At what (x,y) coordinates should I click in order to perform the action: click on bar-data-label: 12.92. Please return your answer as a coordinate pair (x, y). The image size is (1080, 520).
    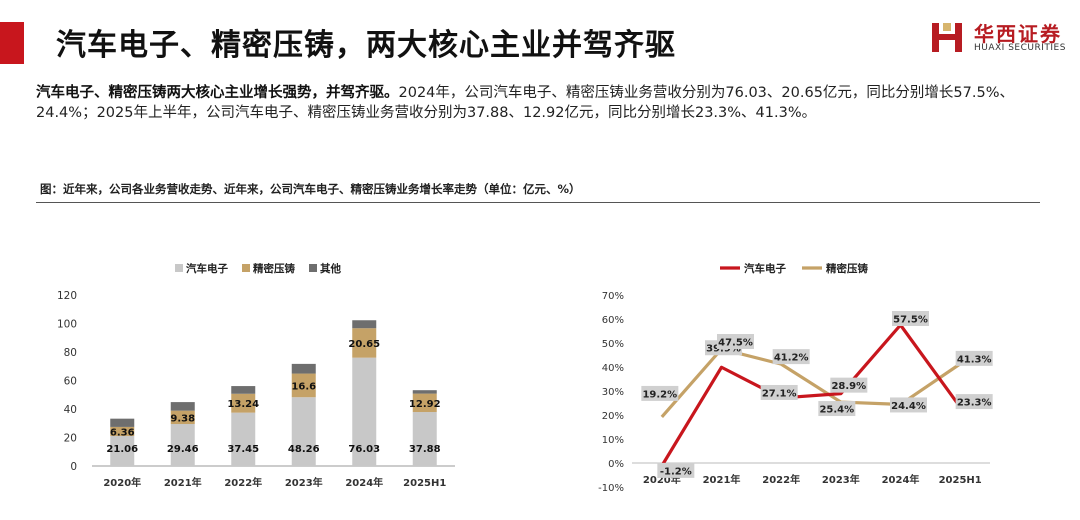
    Looking at the image, I should click on (425, 404).